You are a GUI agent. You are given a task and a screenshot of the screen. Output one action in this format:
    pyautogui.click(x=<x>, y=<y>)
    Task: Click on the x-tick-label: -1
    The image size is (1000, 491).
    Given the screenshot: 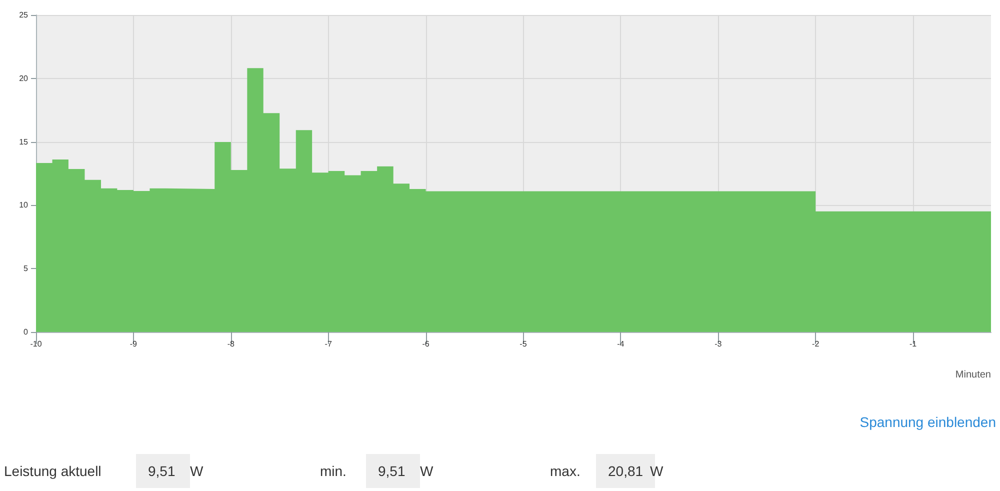 What is the action you would take?
    pyautogui.click(x=913, y=344)
    